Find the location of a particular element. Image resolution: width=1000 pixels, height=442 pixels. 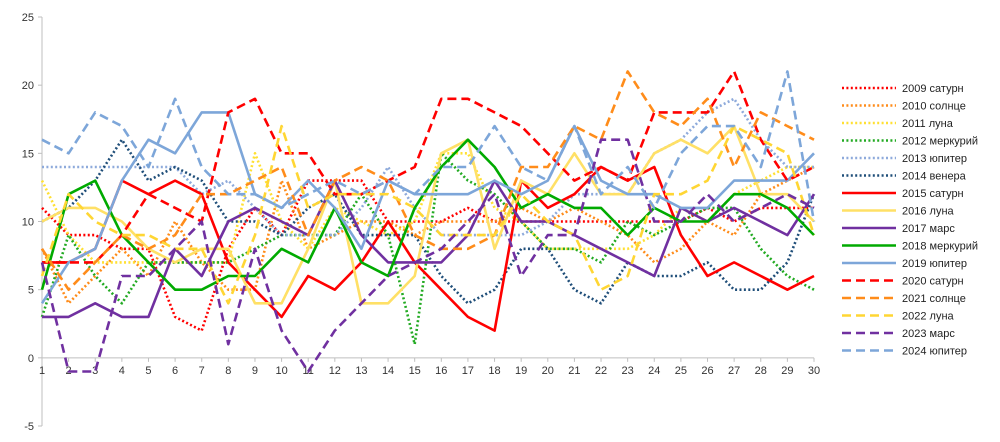

legend-label: 2010 солнце is located at coordinates (934, 107).